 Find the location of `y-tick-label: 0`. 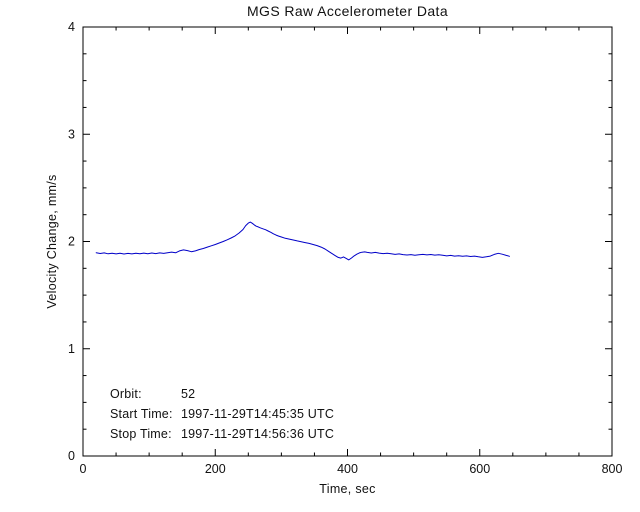

y-tick-label: 0 is located at coordinates (71, 456).